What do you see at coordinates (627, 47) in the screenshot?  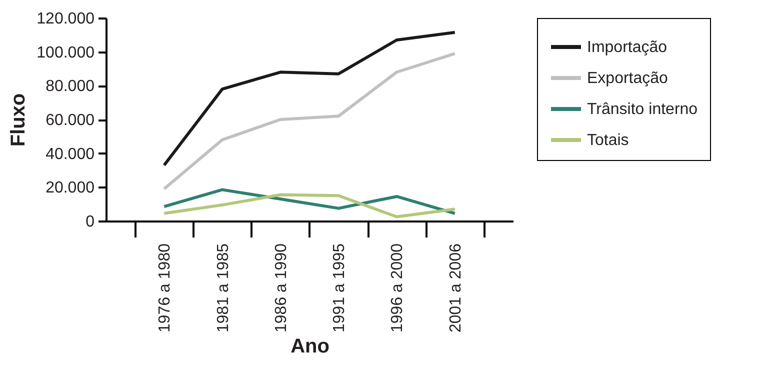 I see `legend-label: Importação` at bounding box center [627, 47].